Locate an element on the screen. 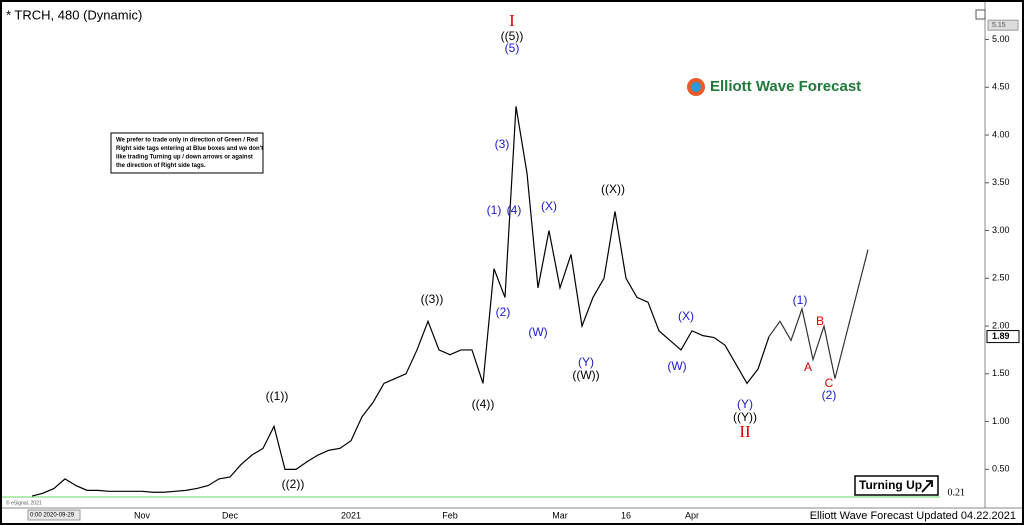 The height and width of the screenshot is (525, 1024). wave-label: (3) is located at coordinates (502, 144).